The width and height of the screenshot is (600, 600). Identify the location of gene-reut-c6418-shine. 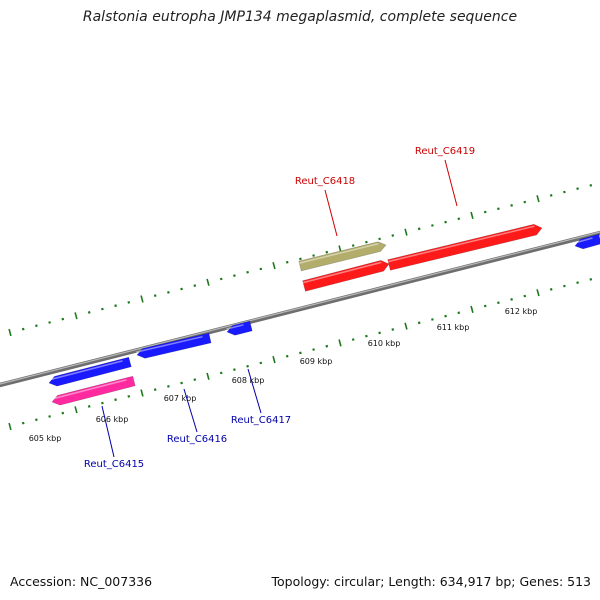
(339, 253).